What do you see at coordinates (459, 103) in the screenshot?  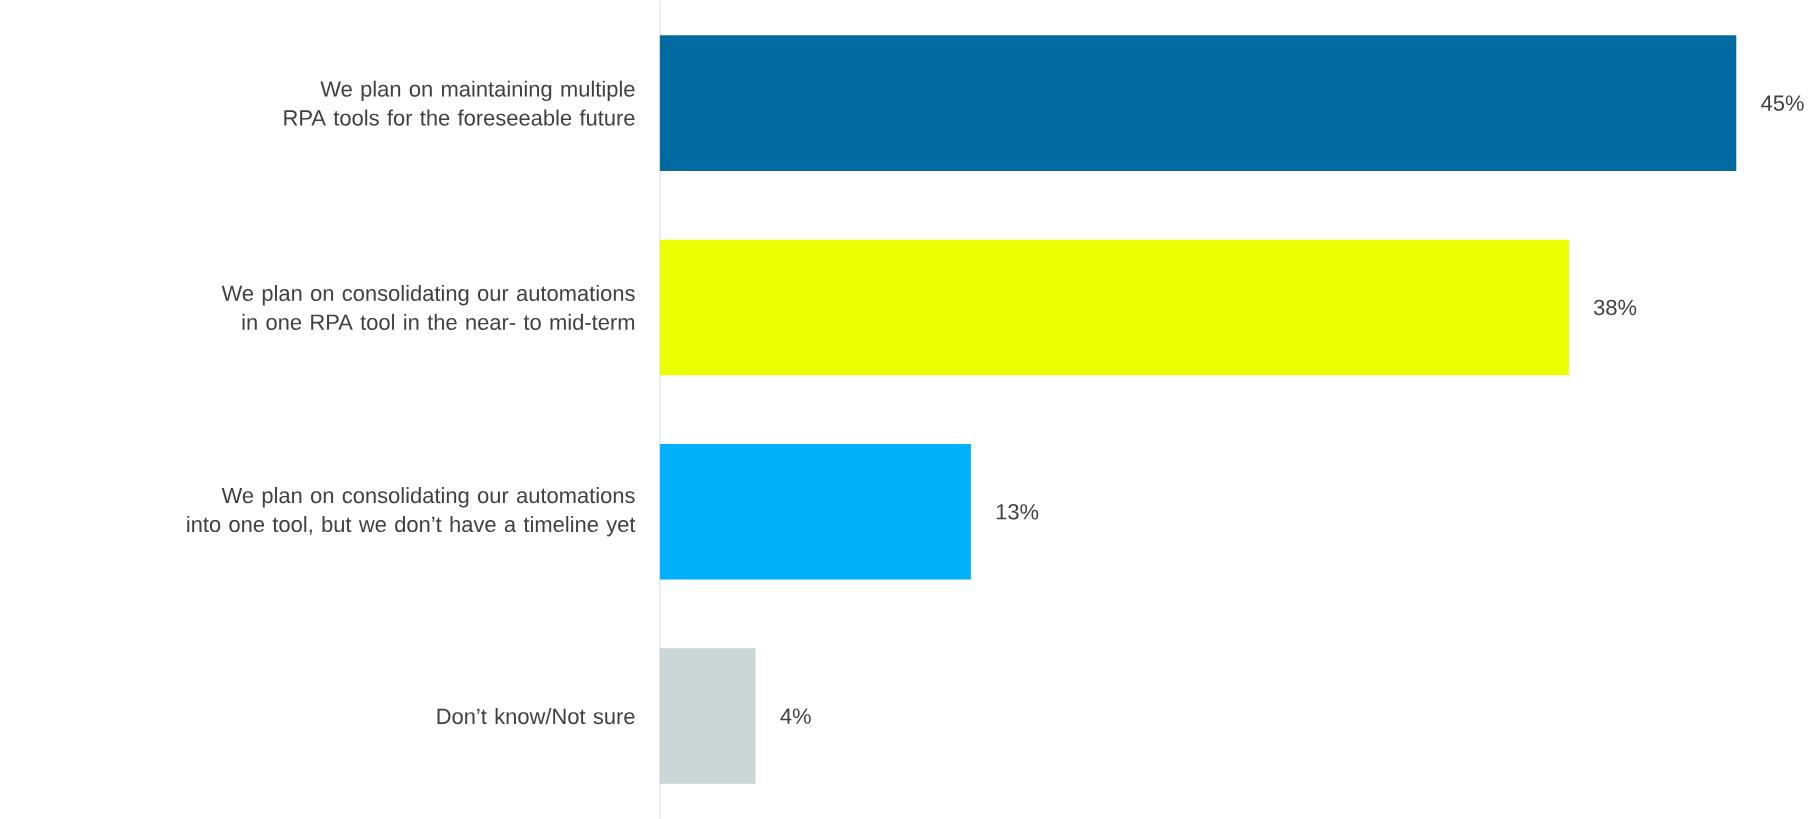 I see `y-tick-label: We plan on maintaining multiple RPA tools for the foreseeable future` at bounding box center [459, 103].